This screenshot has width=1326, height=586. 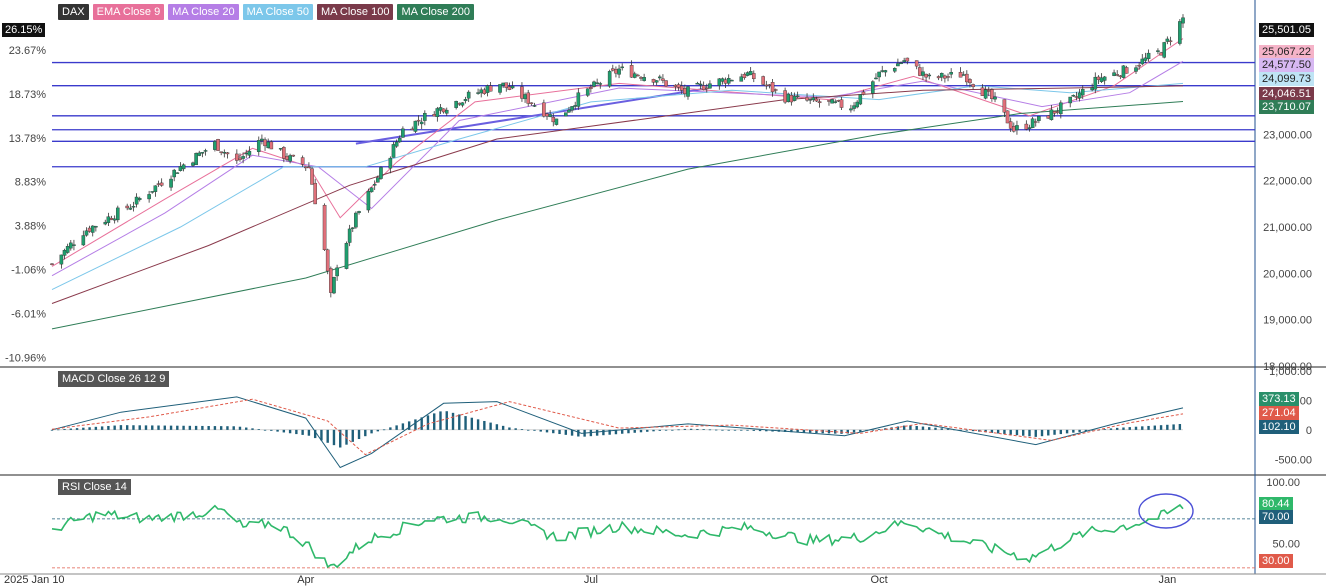 What do you see at coordinates (1276, 561) in the screenshot?
I see `value-tag: 30.00` at bounding box center [1276, 561].